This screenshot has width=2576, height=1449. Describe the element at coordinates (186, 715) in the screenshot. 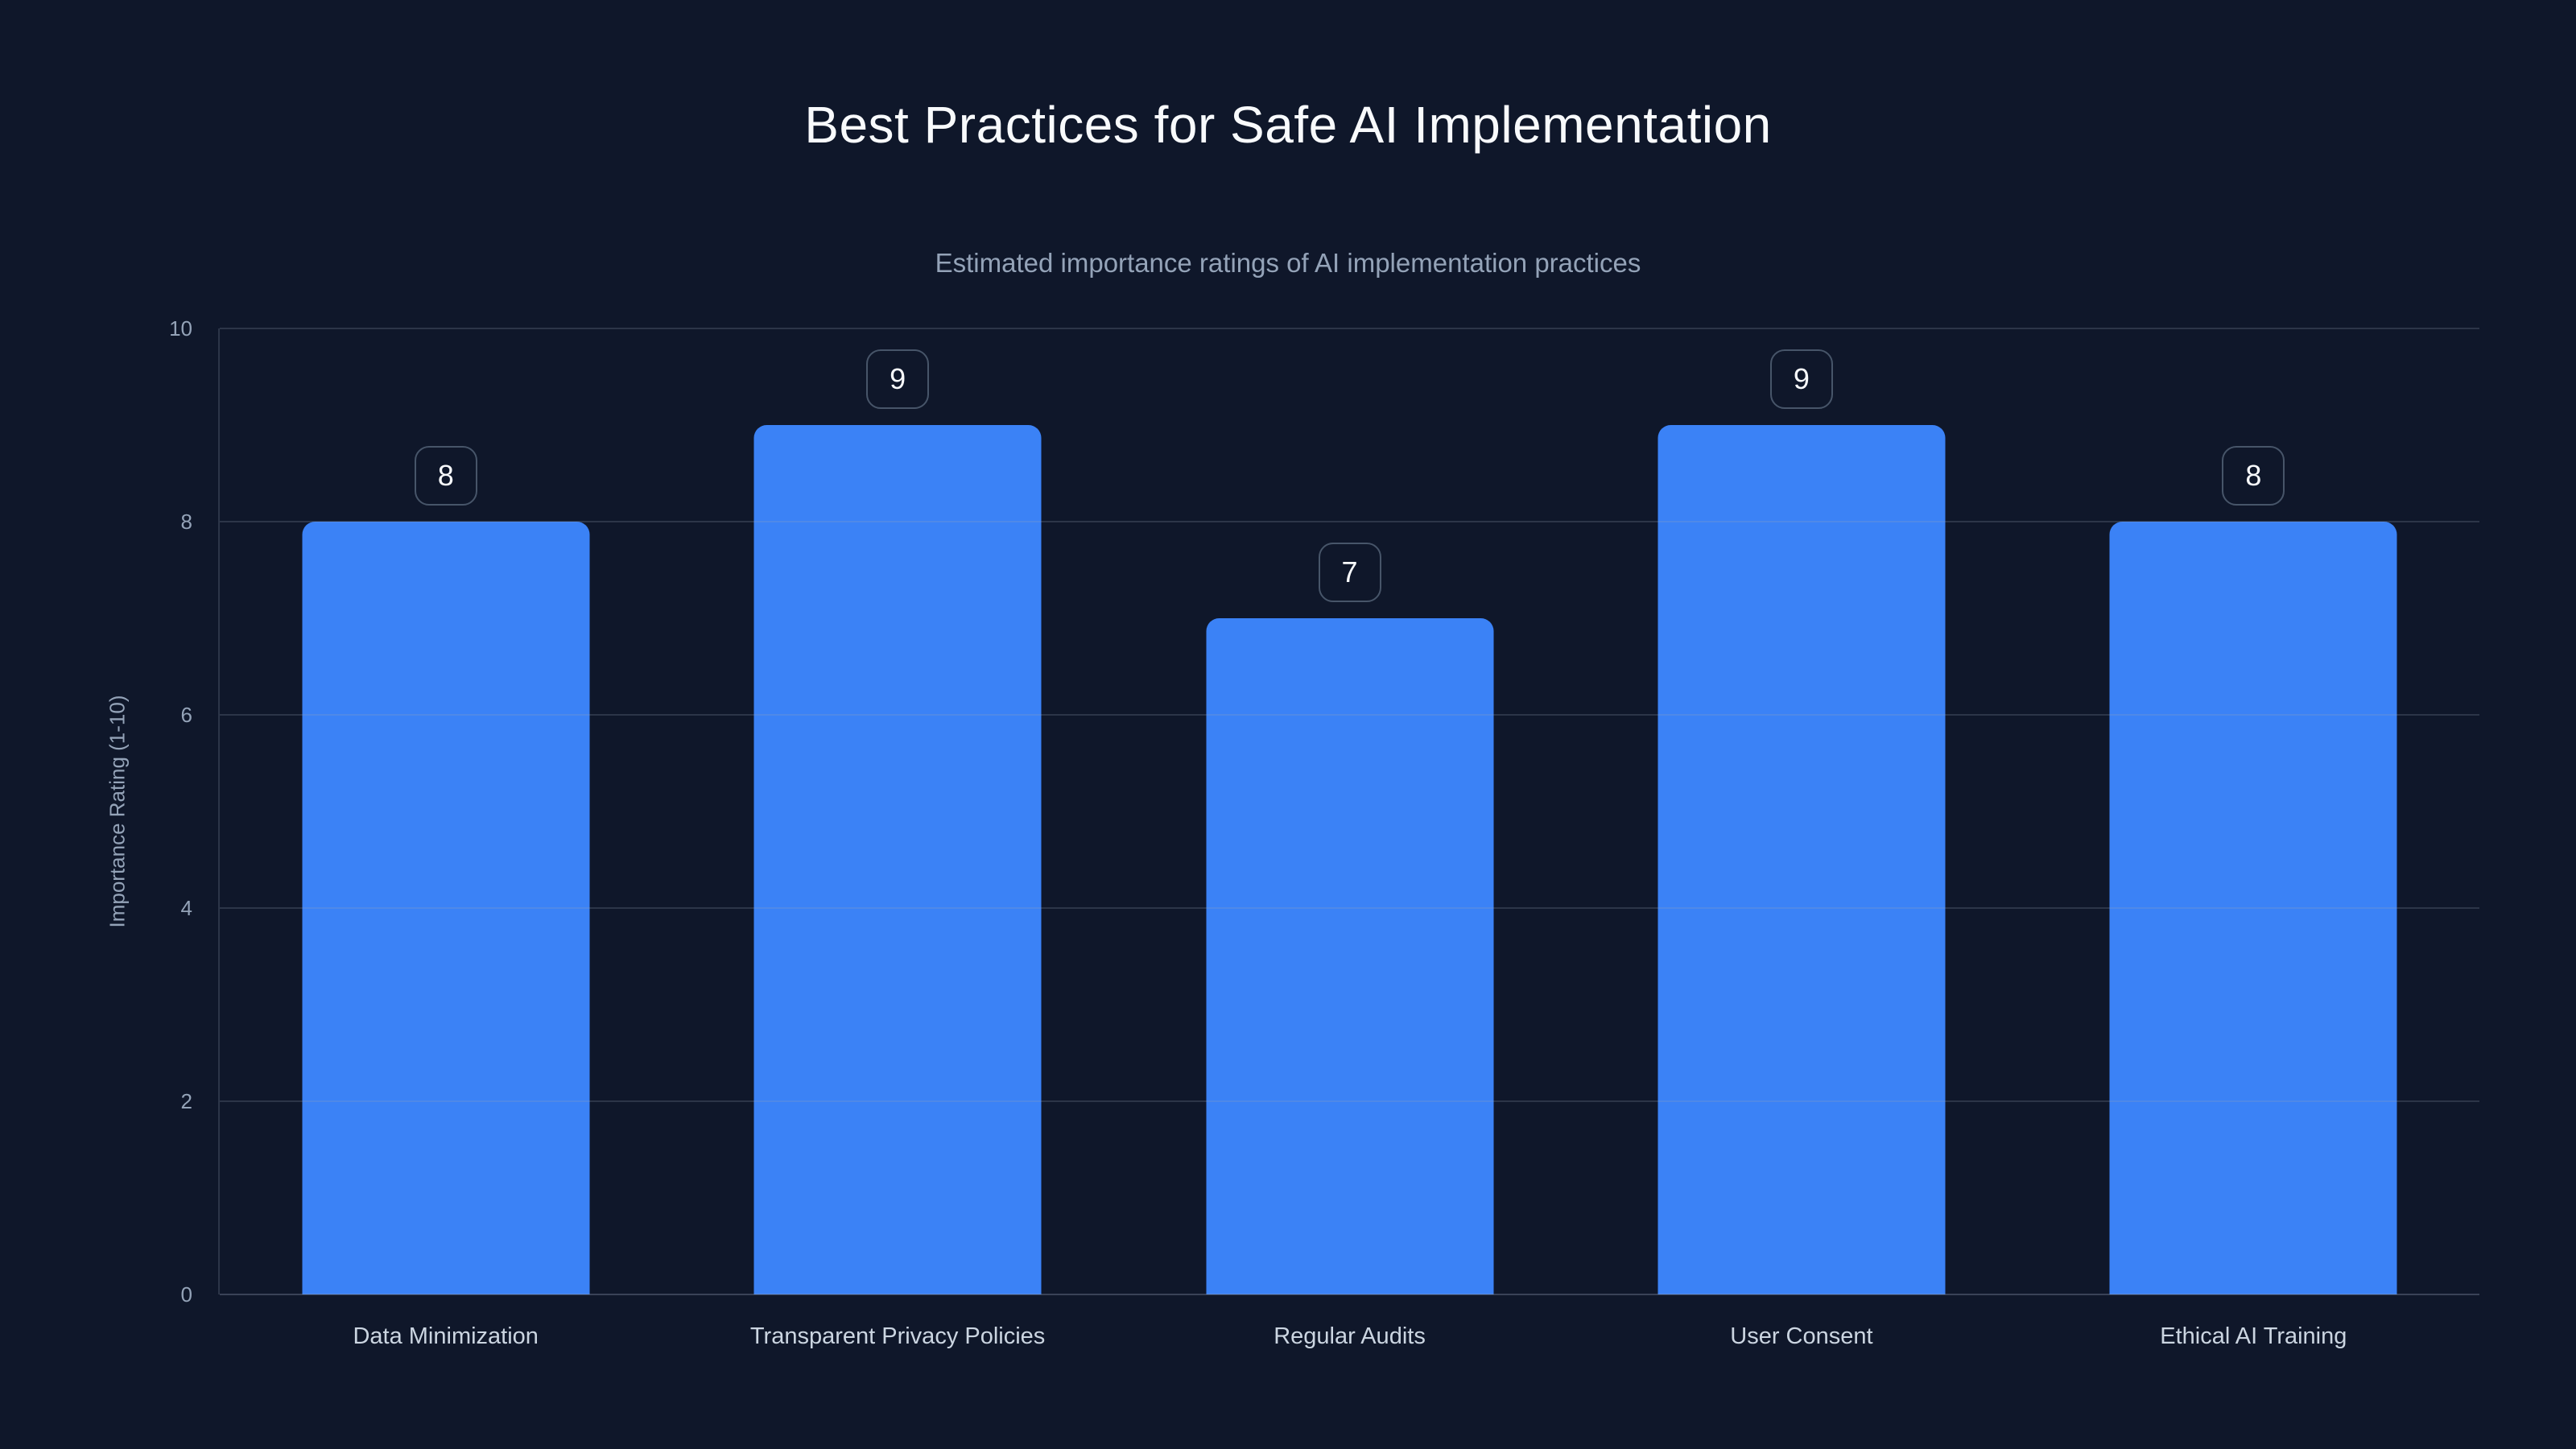

I see `y-tick-label: 6` at that location.